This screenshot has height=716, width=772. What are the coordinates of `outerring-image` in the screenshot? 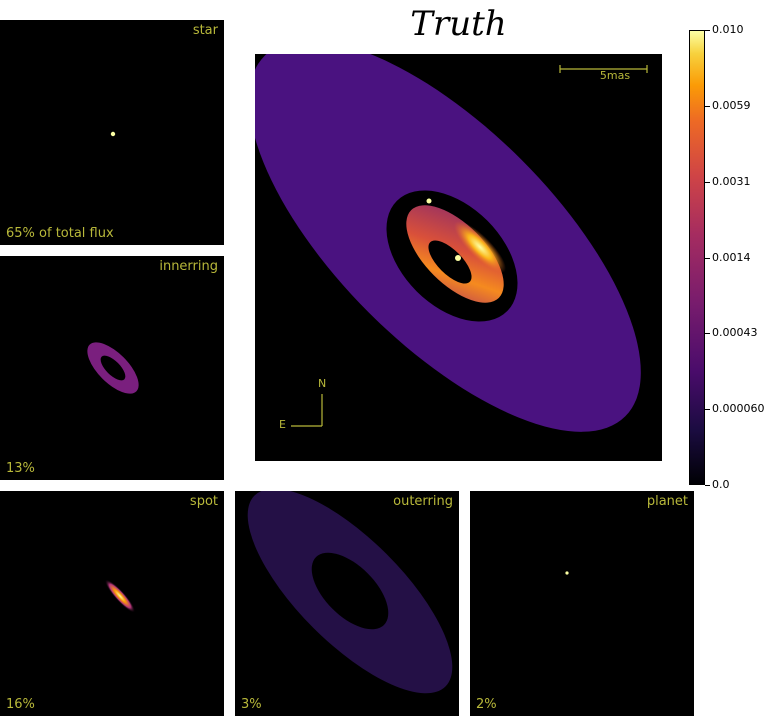 It's located at (350, 592).